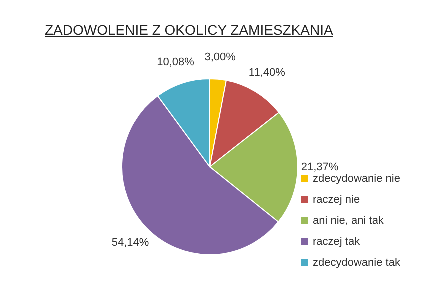 This screenshot has height=284, width=439. I want to click on legend-label: zdecydowanie nie, so click(356, 178).